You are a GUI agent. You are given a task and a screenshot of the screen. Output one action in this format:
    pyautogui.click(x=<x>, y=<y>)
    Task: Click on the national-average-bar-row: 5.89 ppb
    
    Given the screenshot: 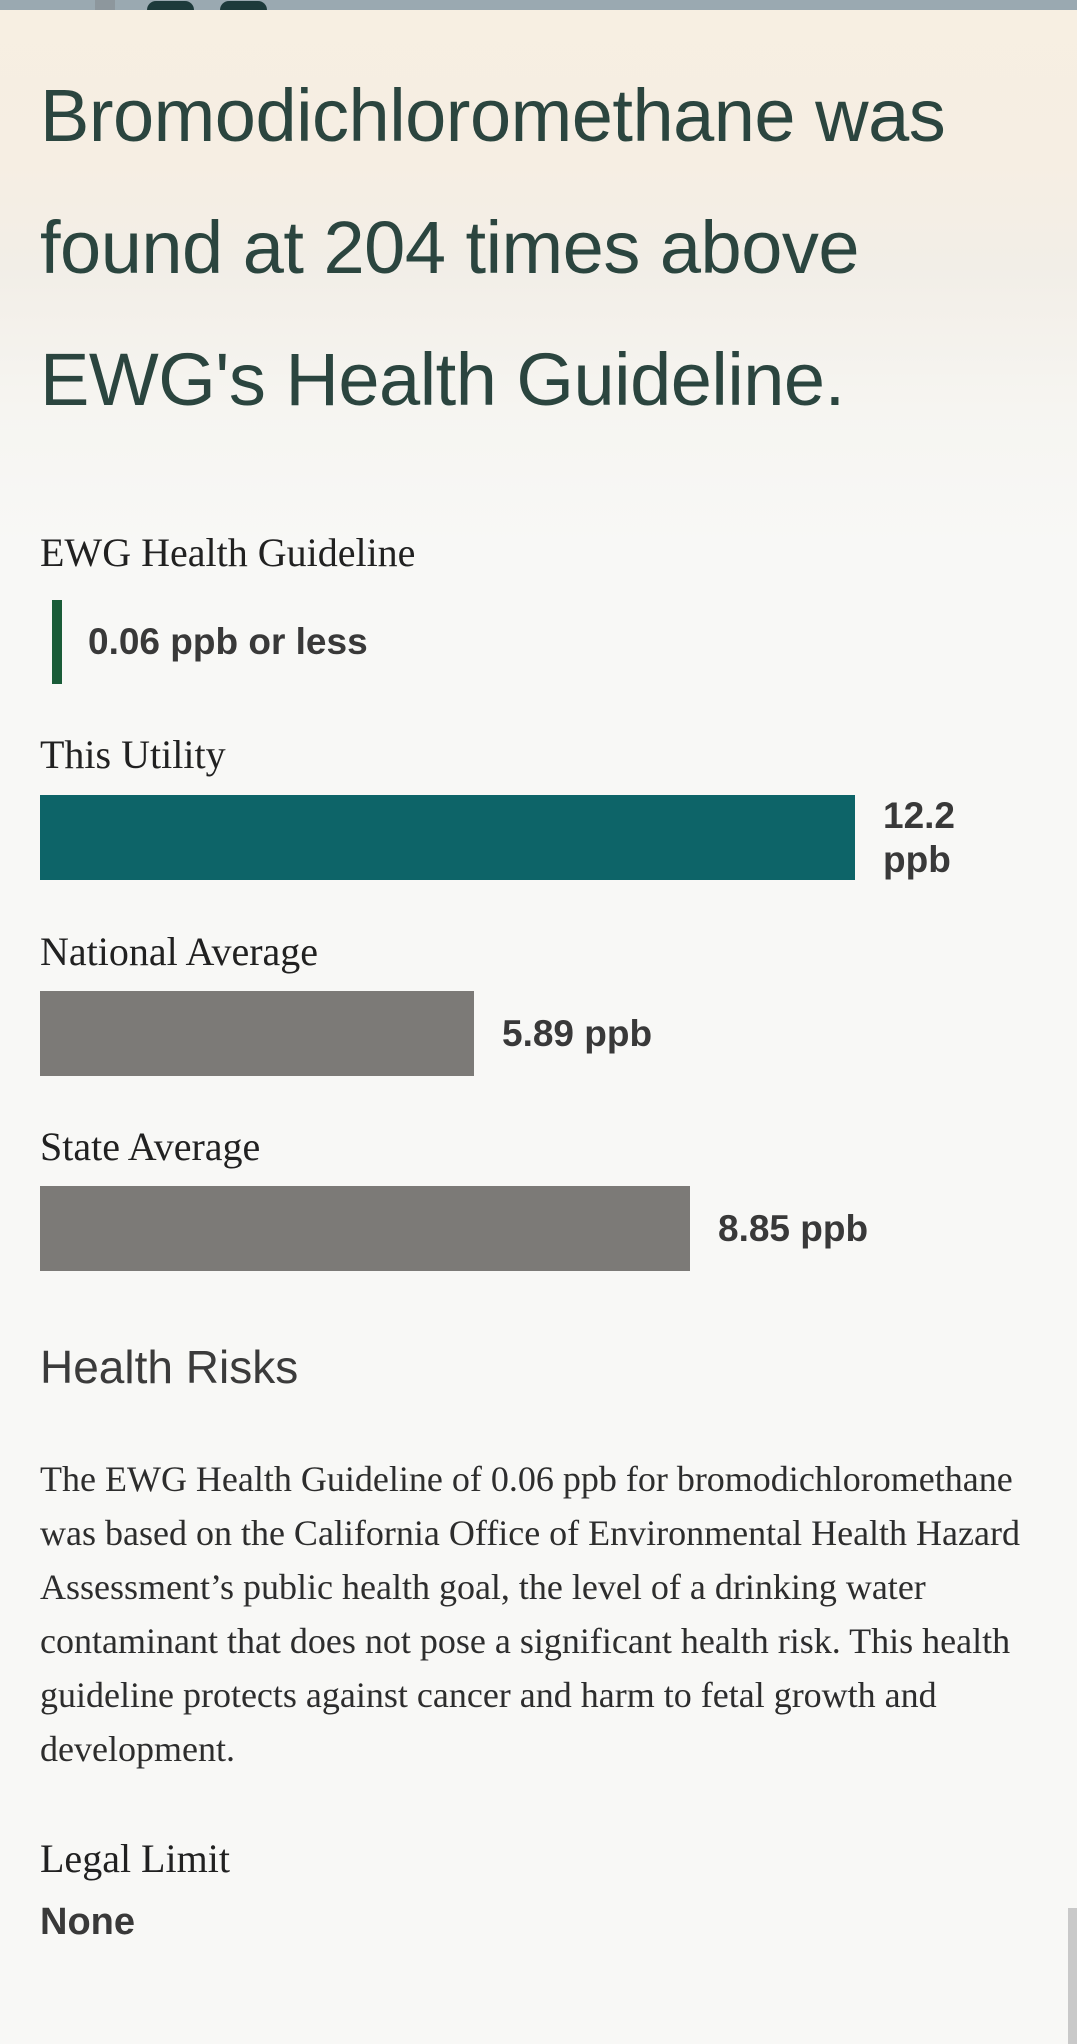 What is the action you would take?
    pyautogui.click(x=538, y=1034)
    